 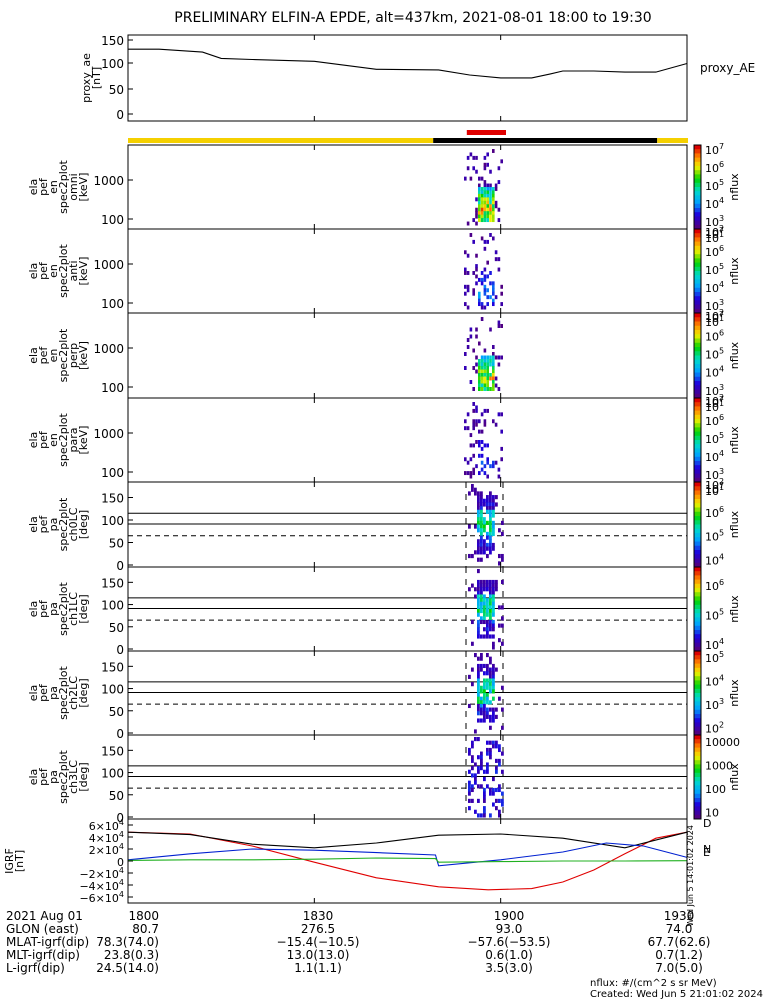 What do you see at coordinates (83, 355) in the screenshot?
I see `y-axis-label: [keV]` at bounding box center [83, 355].